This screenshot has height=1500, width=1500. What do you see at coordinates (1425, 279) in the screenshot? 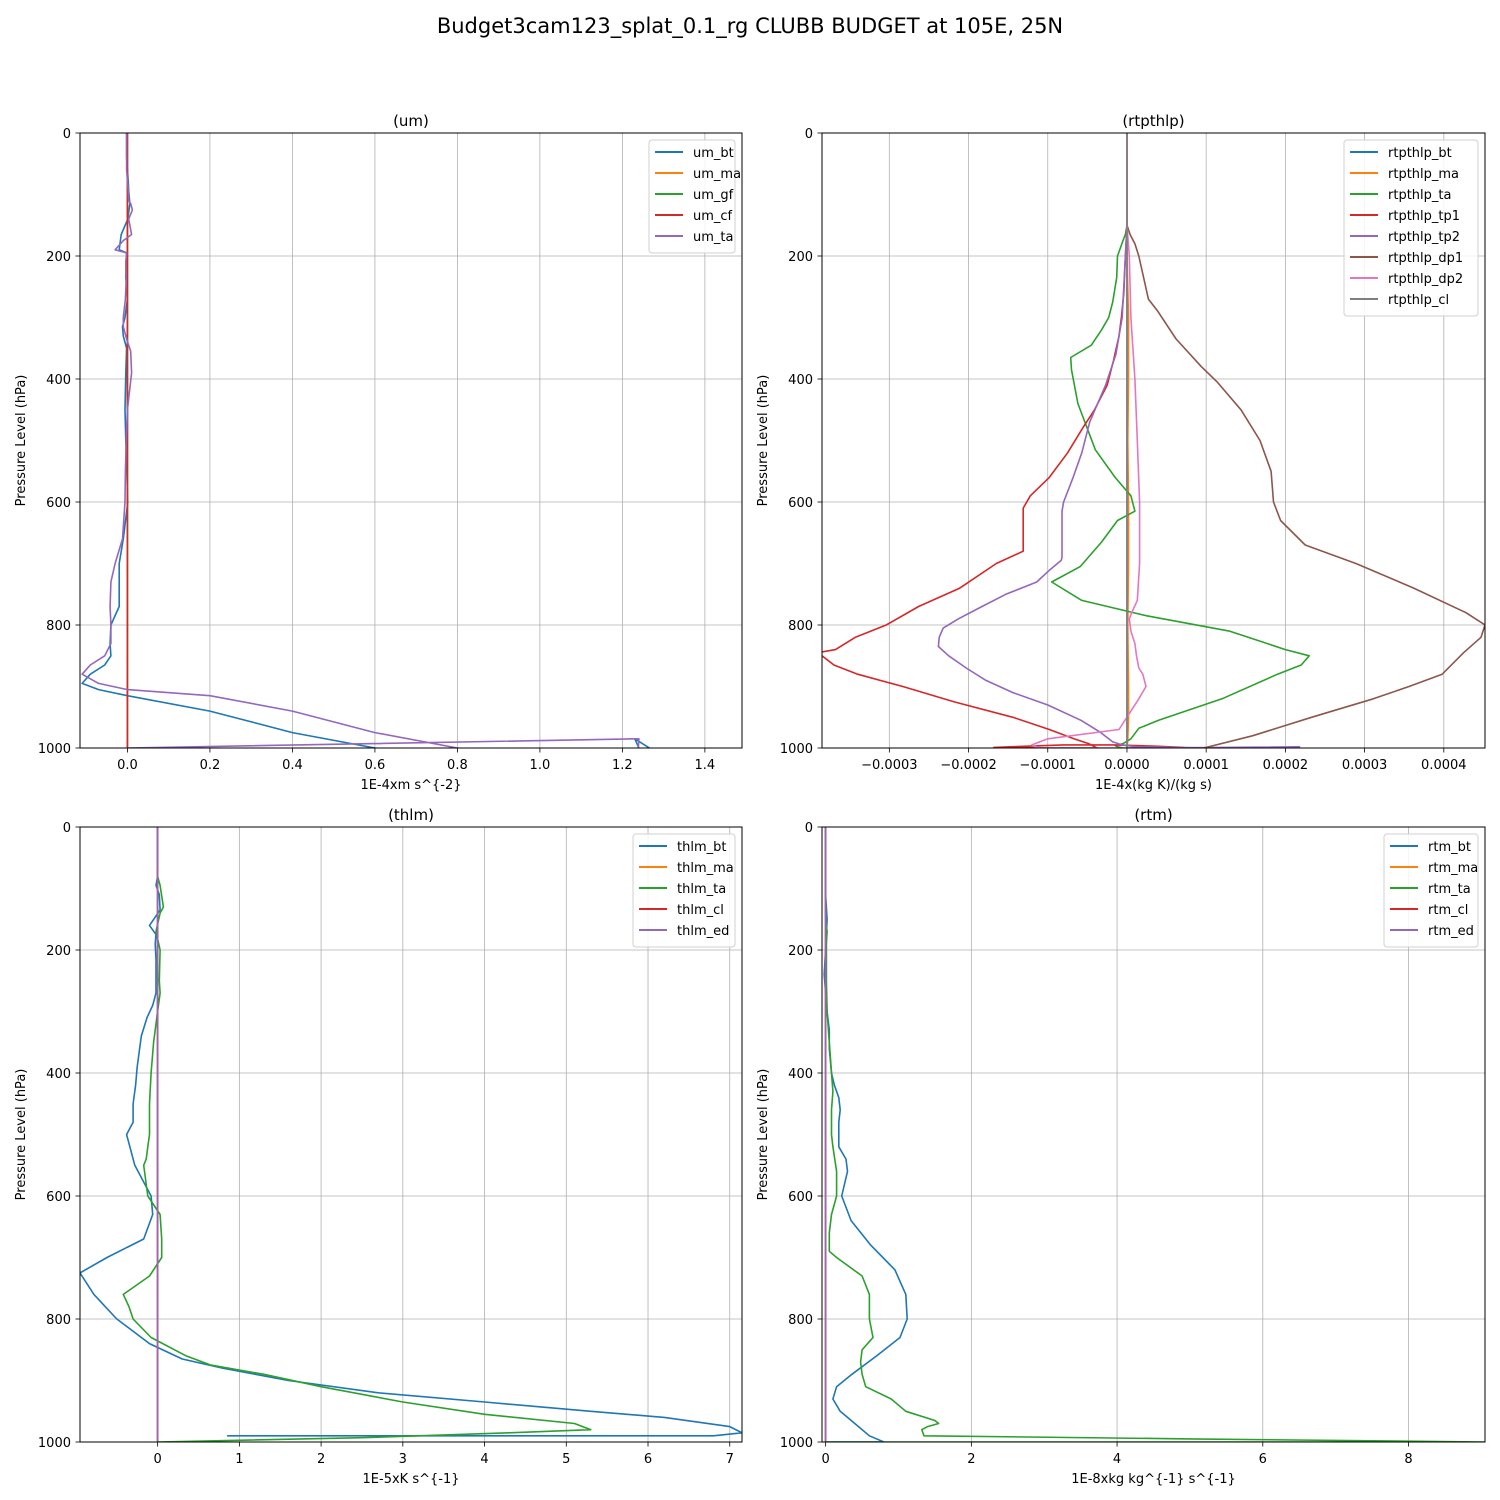
I see `legend-label: rtpthlp_dp2` at bounding box center [1425, 279].